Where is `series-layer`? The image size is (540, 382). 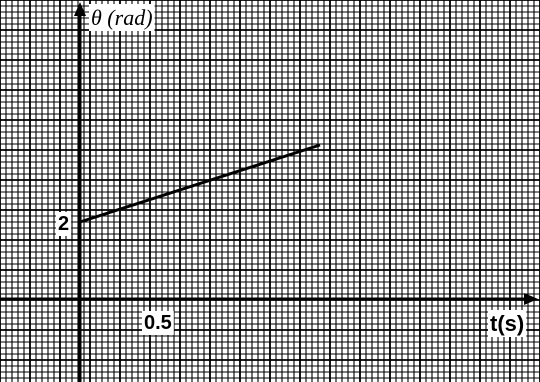 series-layer is located at coordinates (200, 183).